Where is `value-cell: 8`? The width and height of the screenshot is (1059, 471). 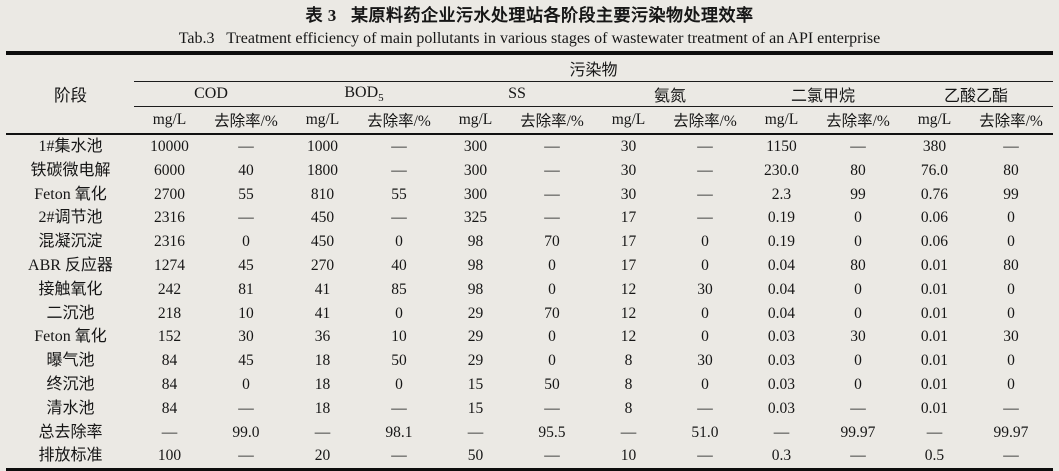
value-cell: 8 is located at coordinates (628, 361).